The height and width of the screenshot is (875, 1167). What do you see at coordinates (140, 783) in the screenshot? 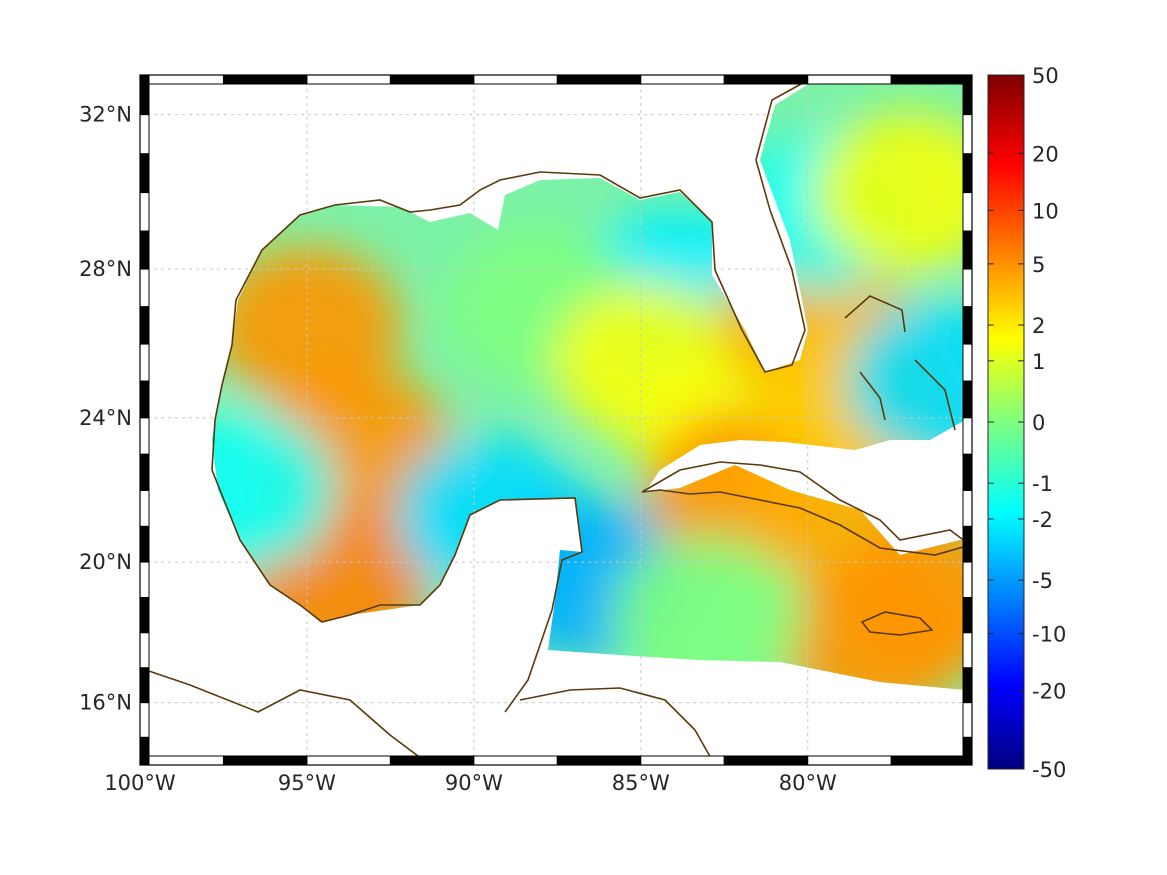
I see `lon-tick-label: 100°W` at bounding box center [140, 783].